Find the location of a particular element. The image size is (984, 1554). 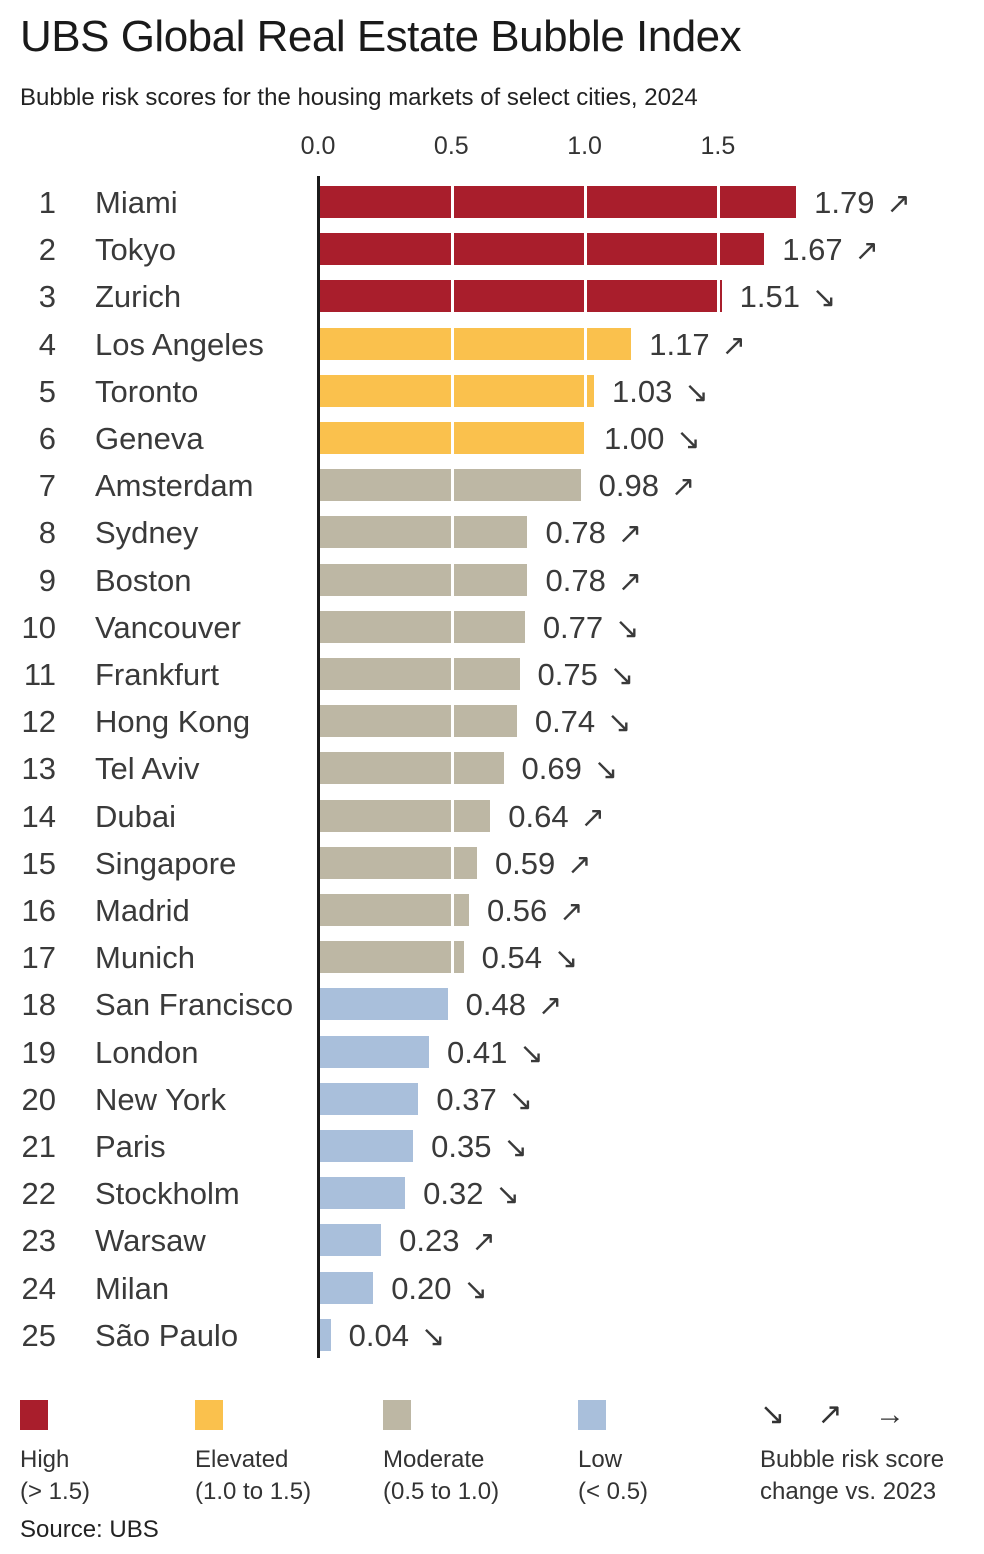

chart-row: 10 Vancouver 0.77 ↘ is located at coordinates (492, 627).